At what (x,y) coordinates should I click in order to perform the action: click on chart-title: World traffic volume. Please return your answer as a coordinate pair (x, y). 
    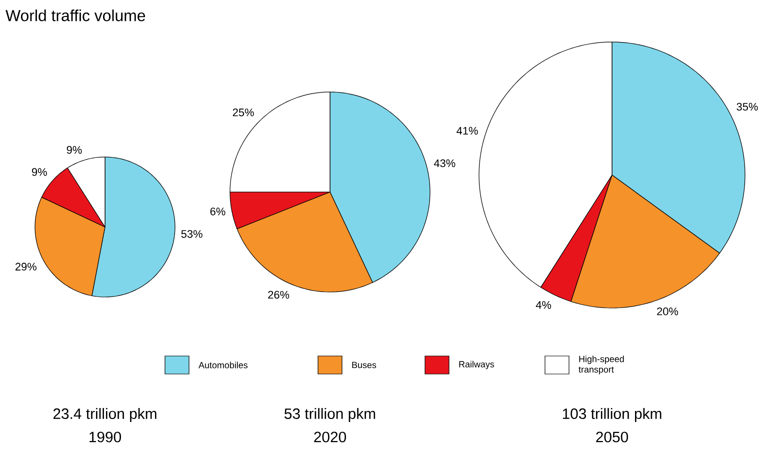
    Looking at the image, I should click on (76, 16).